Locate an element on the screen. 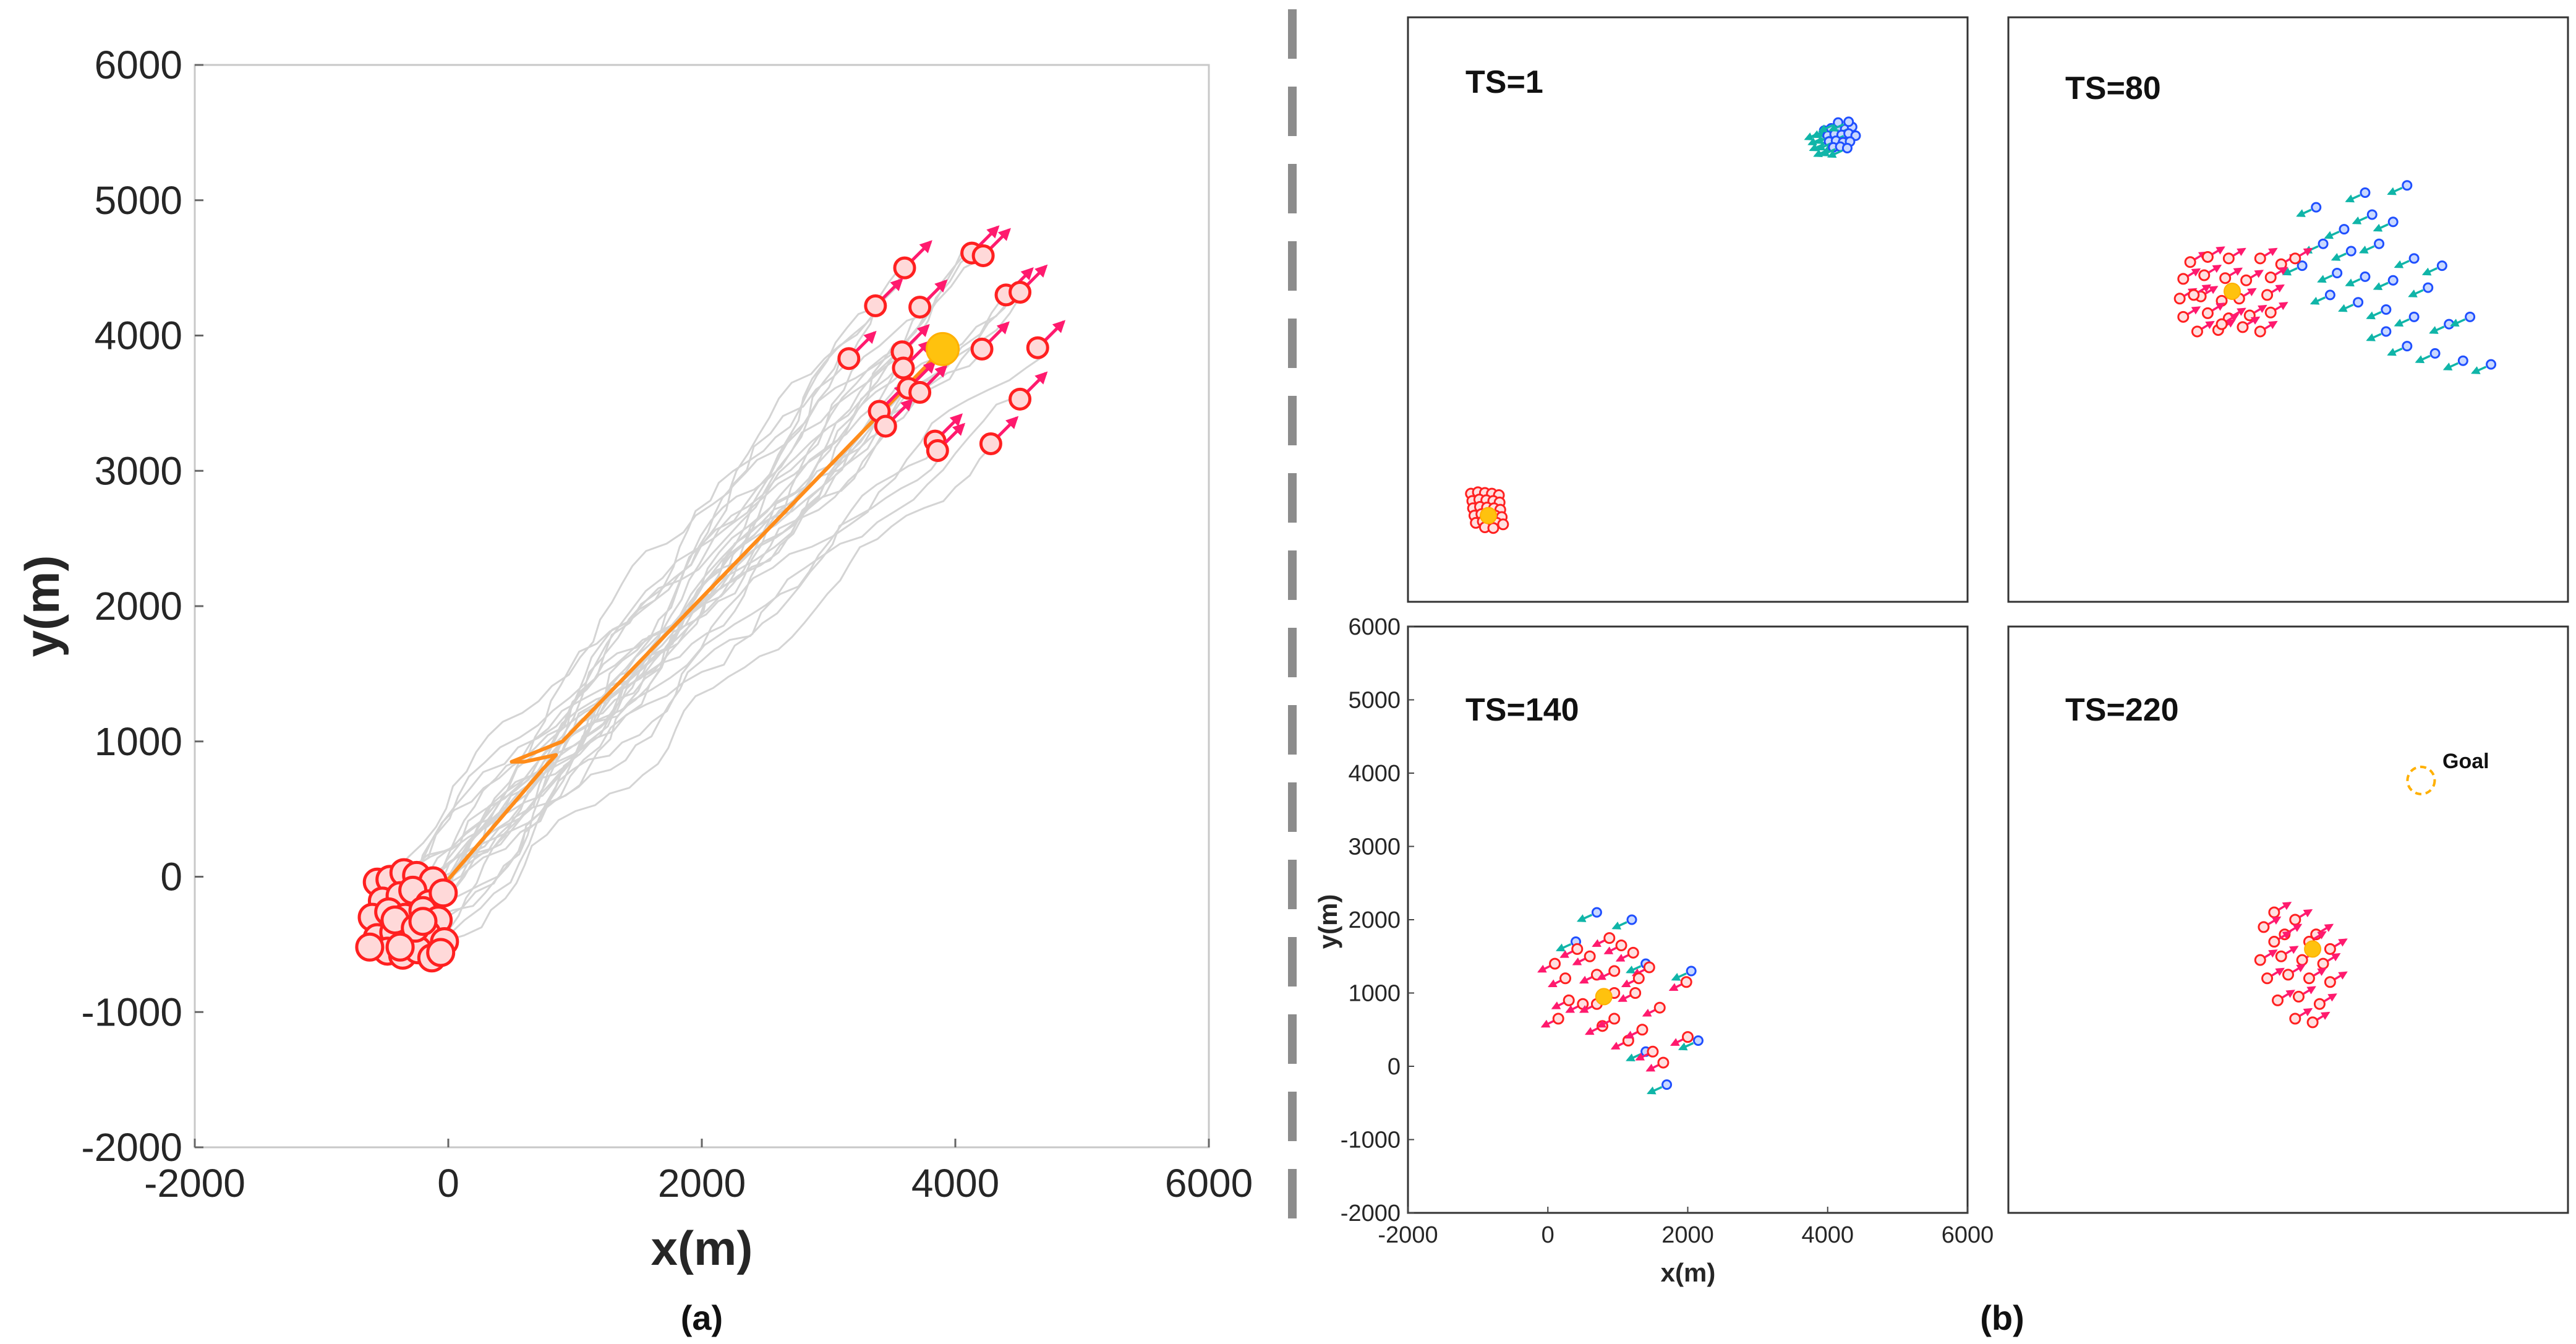 Image resolution: width=2576 pixels, height=1344 pixels. subplot-ts80-label: TS=80 is located at coordinates (2113, 88).